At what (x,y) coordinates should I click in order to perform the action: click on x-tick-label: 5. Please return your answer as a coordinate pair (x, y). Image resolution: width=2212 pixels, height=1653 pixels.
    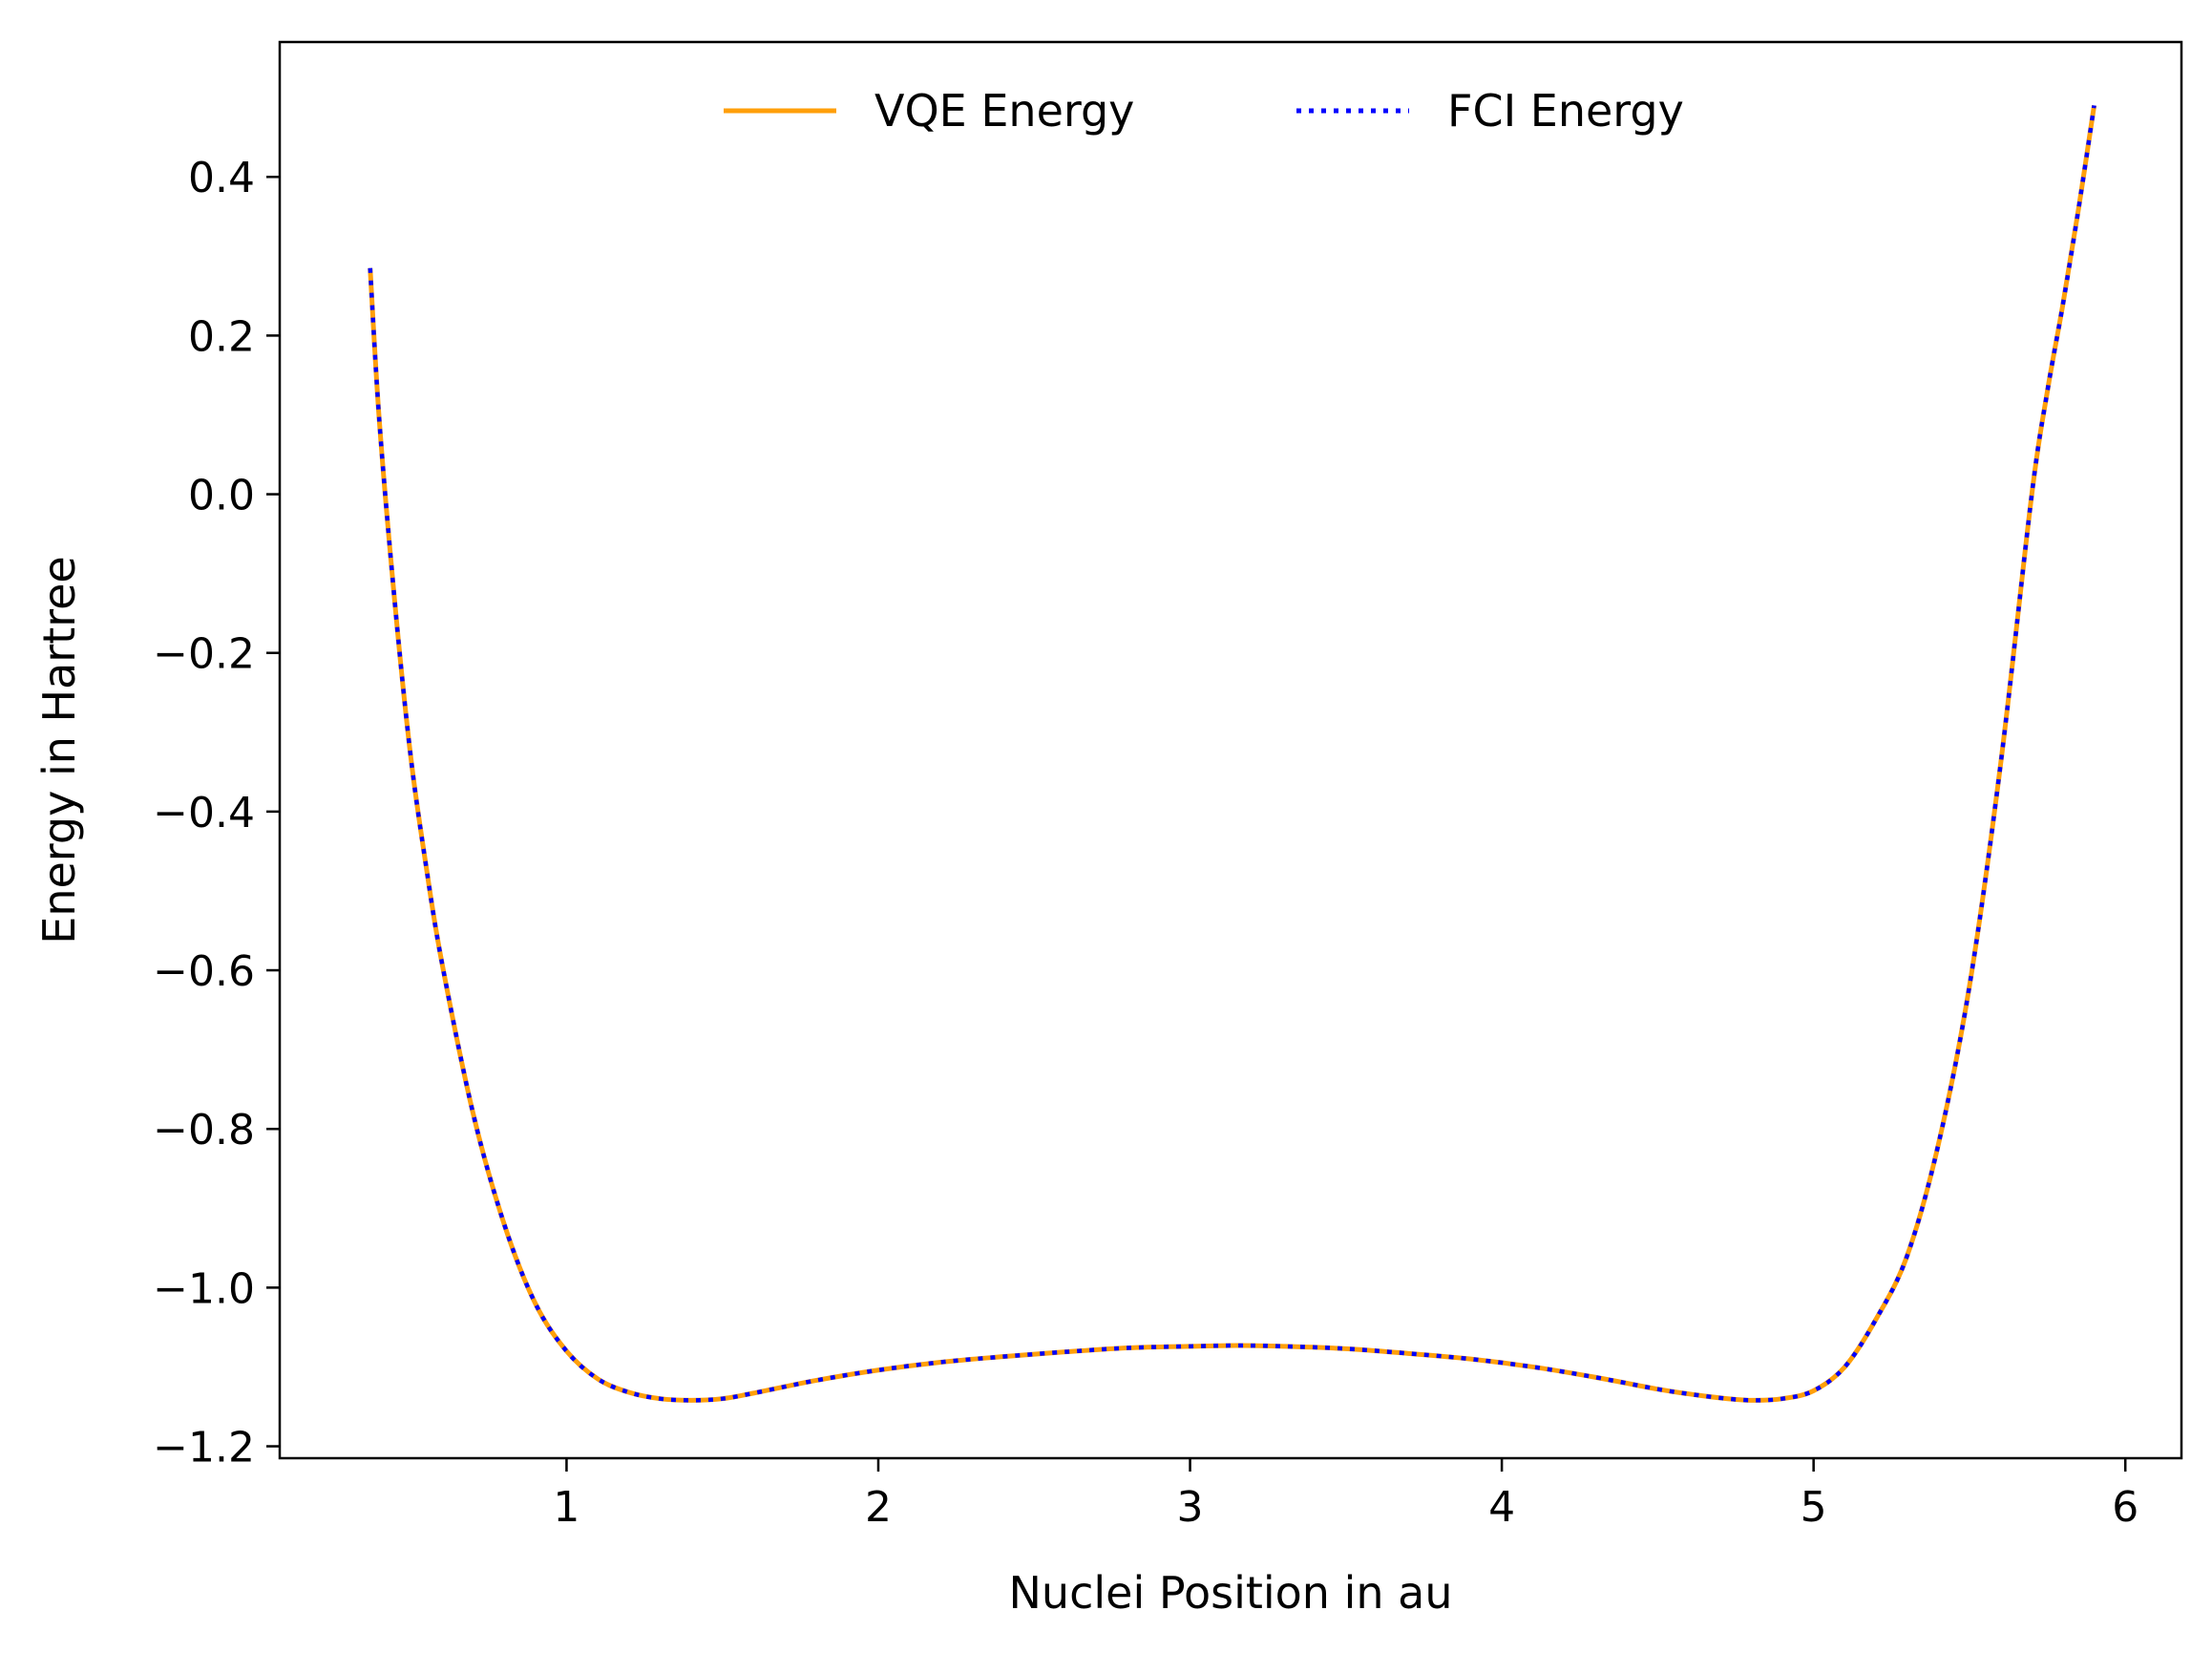
    Looking at the image, I should click on (1814, 1507).